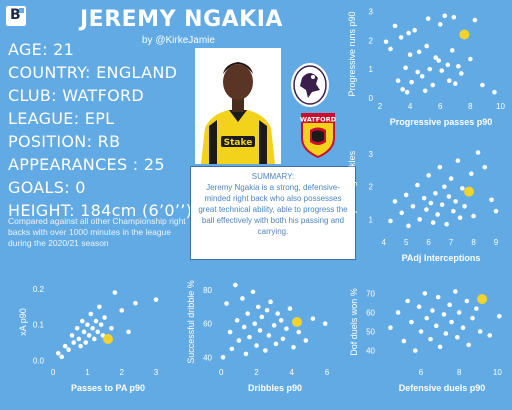 The height and width of the screenshot is (410, 512). I want to click on y-tick-label: 0.2, so click(39, 289).